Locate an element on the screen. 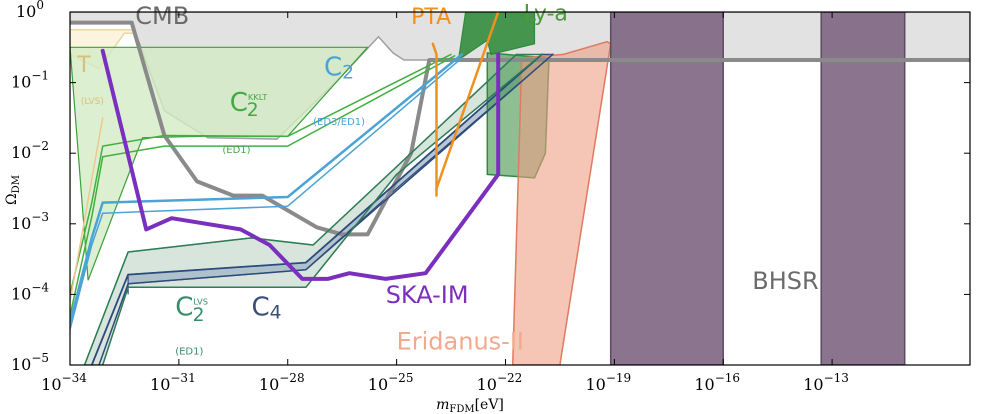 Image resolution: width=985 pixels, height=414 pixels. annotation-ska-im-12: SKA-IM is located at coordinates (427, 295).